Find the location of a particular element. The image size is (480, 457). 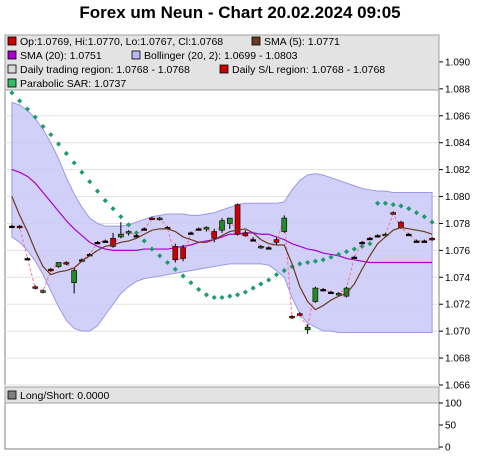

chart-title: Forex um Neun - Chart 20.02.2024 09:05 is located at coordinates (240, 12).